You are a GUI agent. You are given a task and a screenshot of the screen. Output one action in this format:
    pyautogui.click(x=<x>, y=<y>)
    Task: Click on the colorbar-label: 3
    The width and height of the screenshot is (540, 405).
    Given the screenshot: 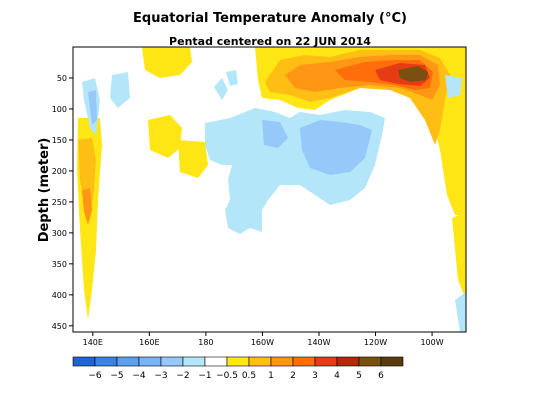 What is the action you would take?
    pyautogui.click(x=315, y=376)
    